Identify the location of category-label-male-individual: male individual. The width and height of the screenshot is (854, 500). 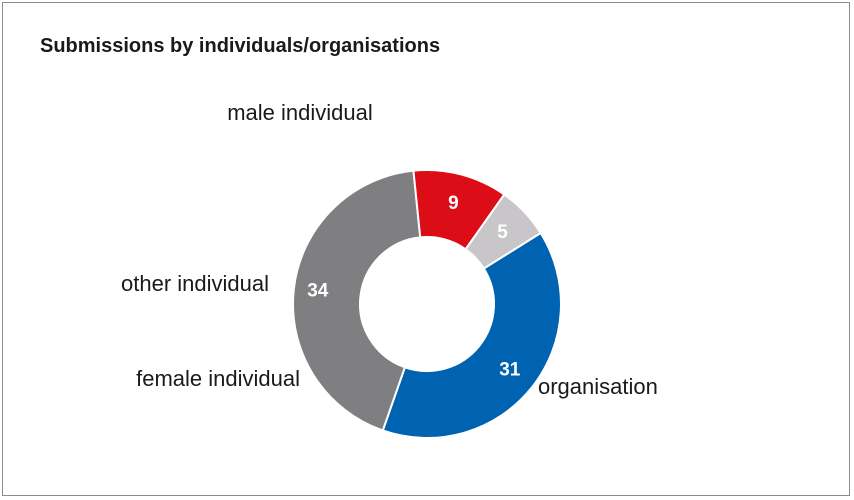
(300, 112).